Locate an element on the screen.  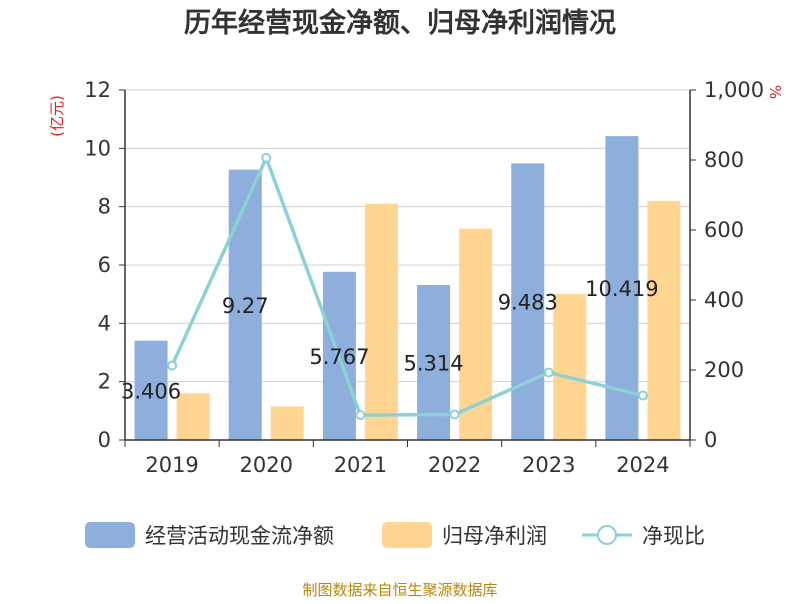
right-axis-tick-label: 200 is located at coordinates (724, 370).